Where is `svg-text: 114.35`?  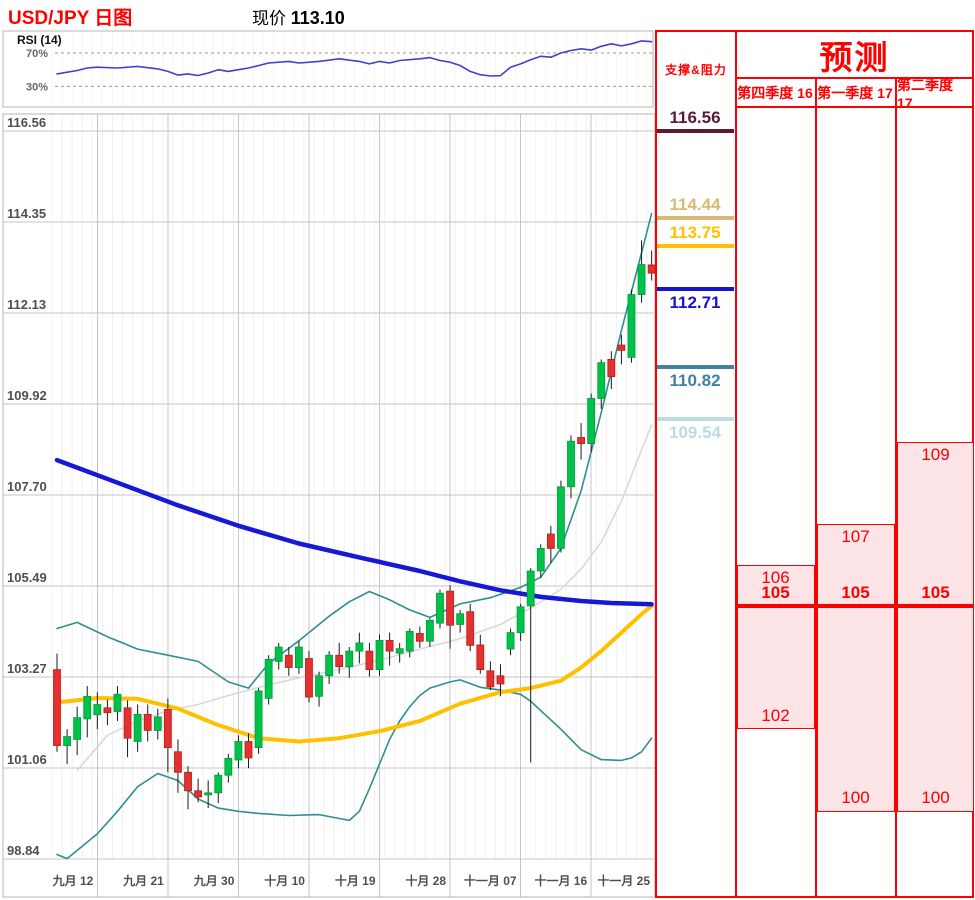
svg-text: 114.35 is located at coordinates (26, 213).